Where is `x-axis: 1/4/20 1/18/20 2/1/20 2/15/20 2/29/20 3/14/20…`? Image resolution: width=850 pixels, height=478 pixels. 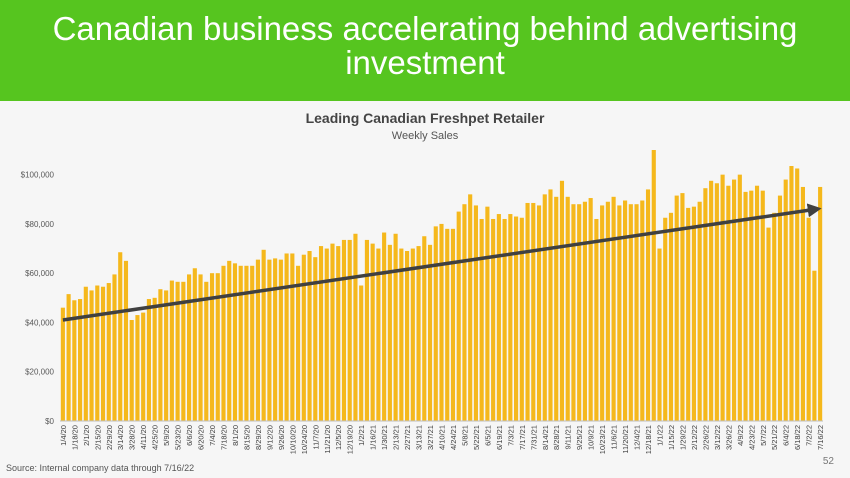 x-axis: 1/4/20 1/18/20 2/1/20 2/15/20 2/29/20 3/14/20… is located at coordinates (442, 439).